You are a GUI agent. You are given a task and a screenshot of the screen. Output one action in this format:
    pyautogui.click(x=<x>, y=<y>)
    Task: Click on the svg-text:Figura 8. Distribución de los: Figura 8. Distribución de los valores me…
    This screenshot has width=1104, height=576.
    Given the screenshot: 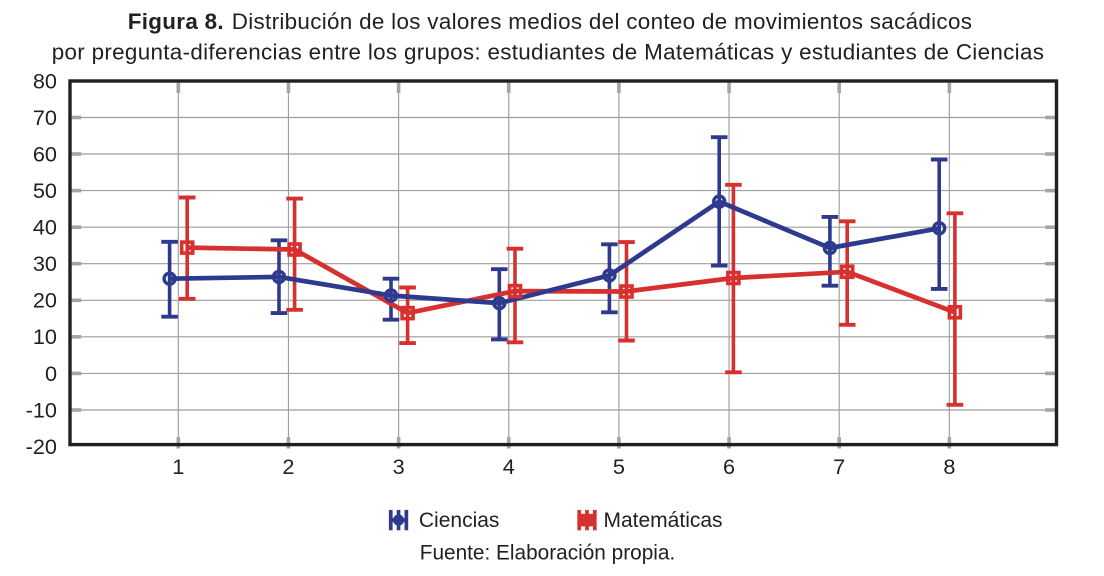 What is the action you would take?
    pyautogui.click(x=550, y=21)
    